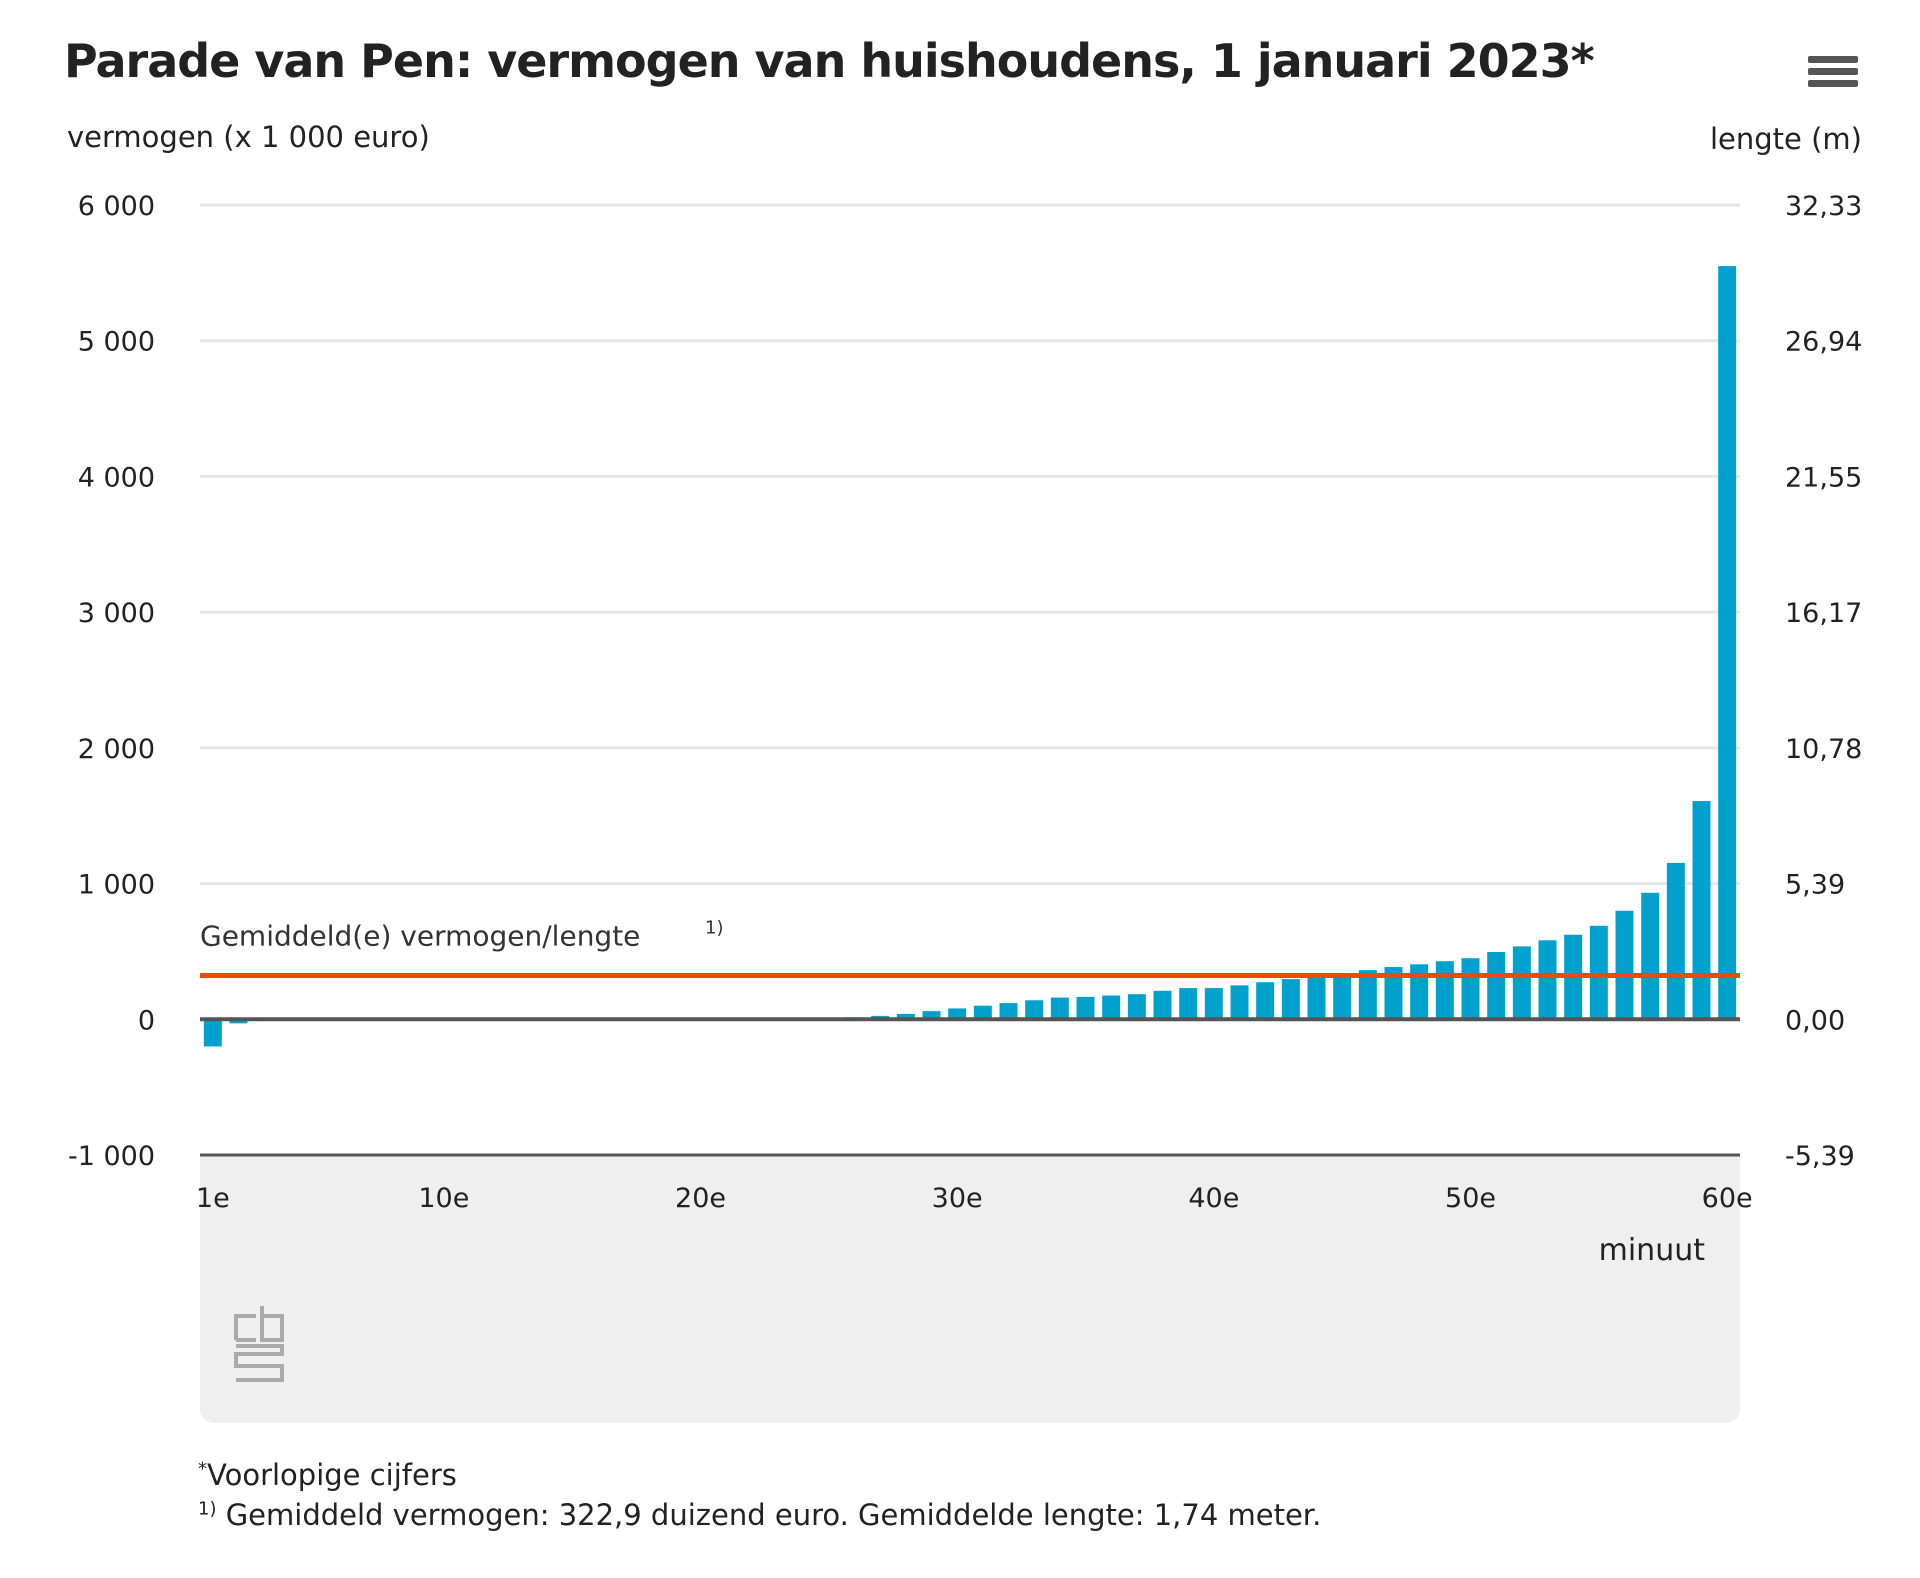  What do you see at coordinates (1823, 477) in the screenshot?
I see `y-tick-label-right: 21,55` at bounding box center [1823, 477].